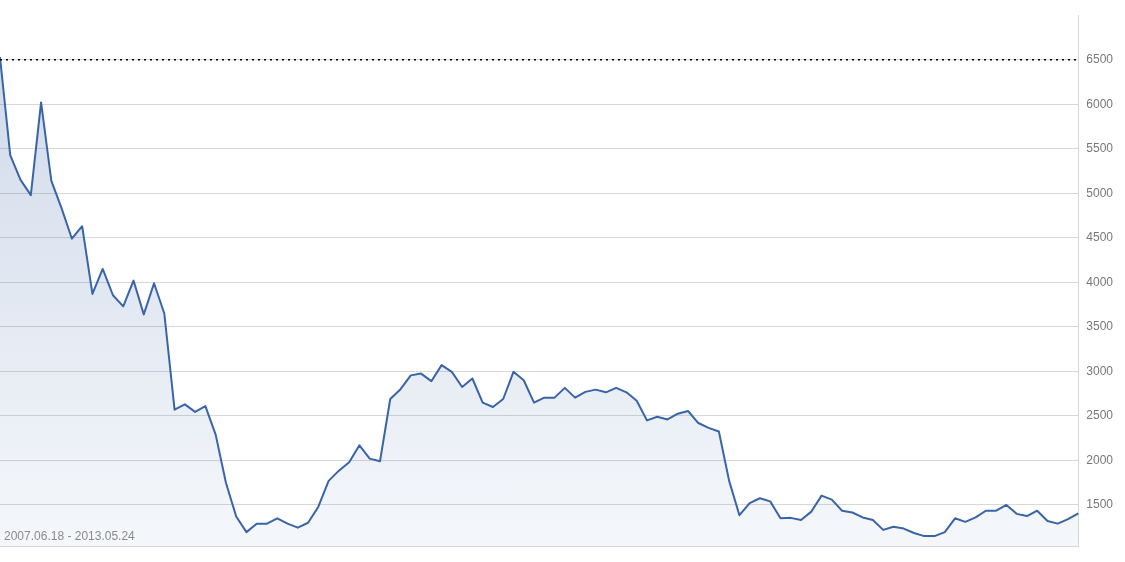 The height and width of the screenshot is (562, 1125). What do you see at coordinates (1100, 459) in the screenshot?
I see `y-tick-label: 2000` at bounding box center [1100, 459].